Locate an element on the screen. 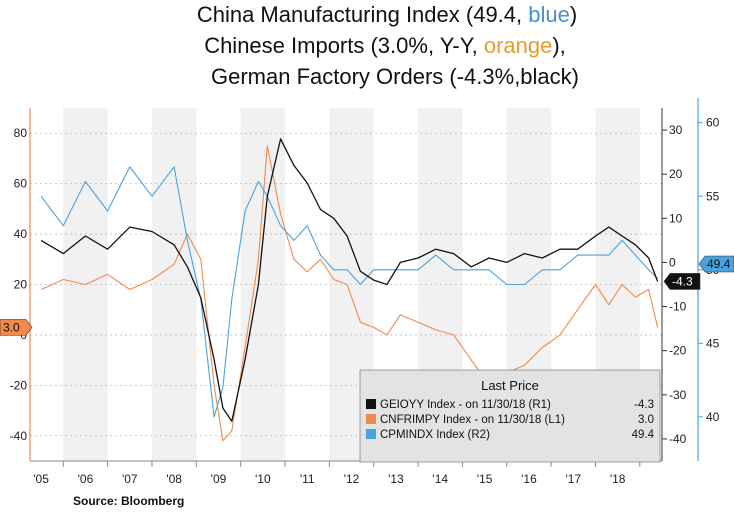 Image resolution: width=734 pixels, height=512 pixels. right1-tick-label: -10 is located at coordinates (678, 307).